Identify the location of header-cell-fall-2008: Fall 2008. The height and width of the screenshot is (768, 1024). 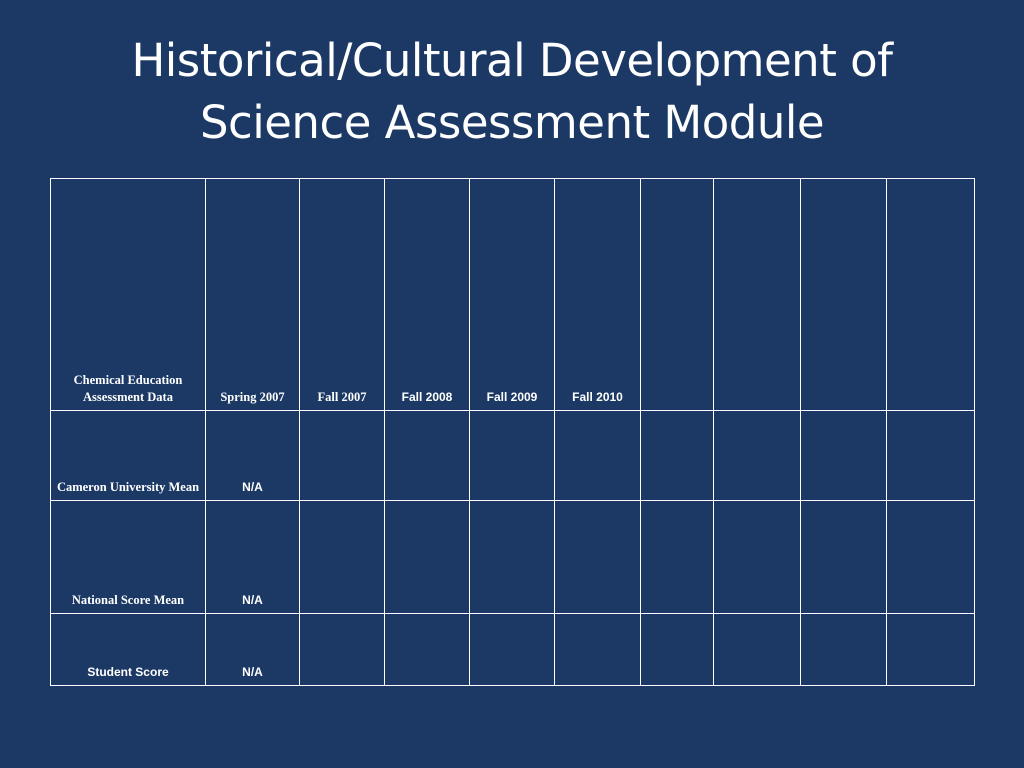
(427, 294).